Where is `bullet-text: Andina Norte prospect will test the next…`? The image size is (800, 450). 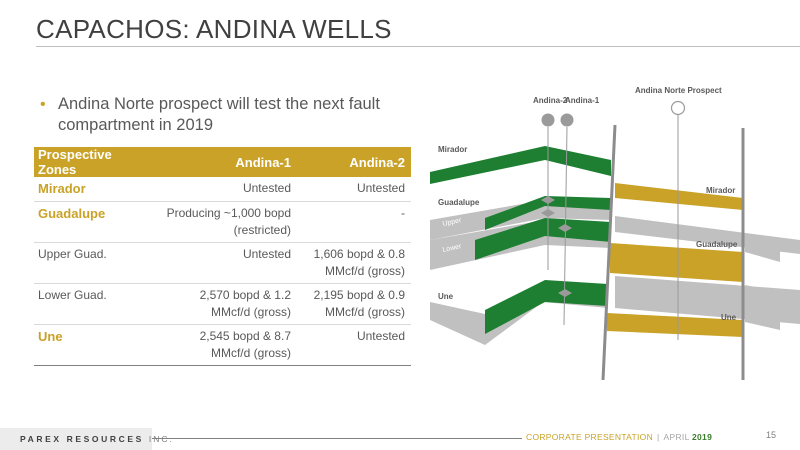 bullet-text: Andina Norte prospect will test the next… is located at coordinates (219, 114).